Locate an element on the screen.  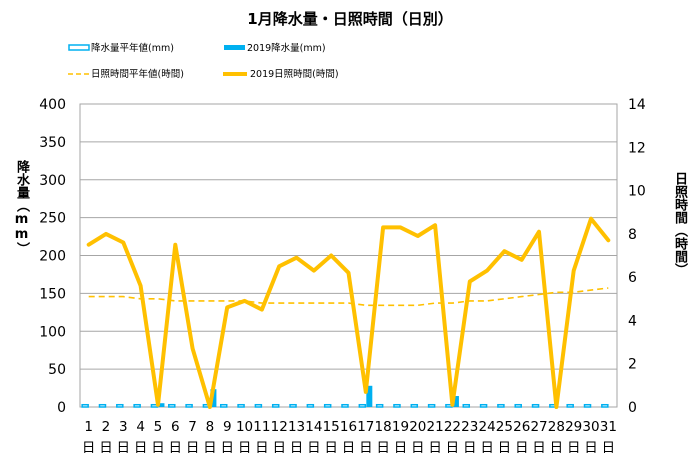
x-tick-label: 20 is located at coordinates (417, 427).